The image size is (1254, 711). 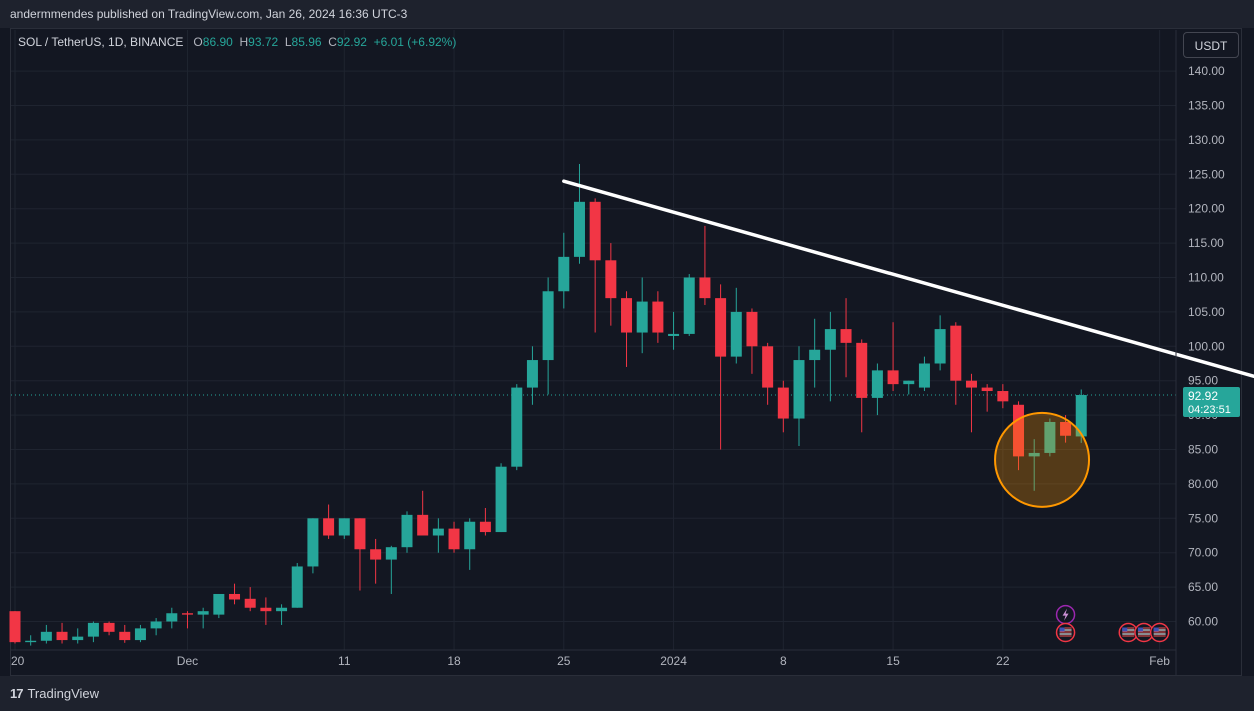 What do you see at coordinates (332, 42) in the screenshot?
I see `close-key: C` at bounding box center [332, 42].